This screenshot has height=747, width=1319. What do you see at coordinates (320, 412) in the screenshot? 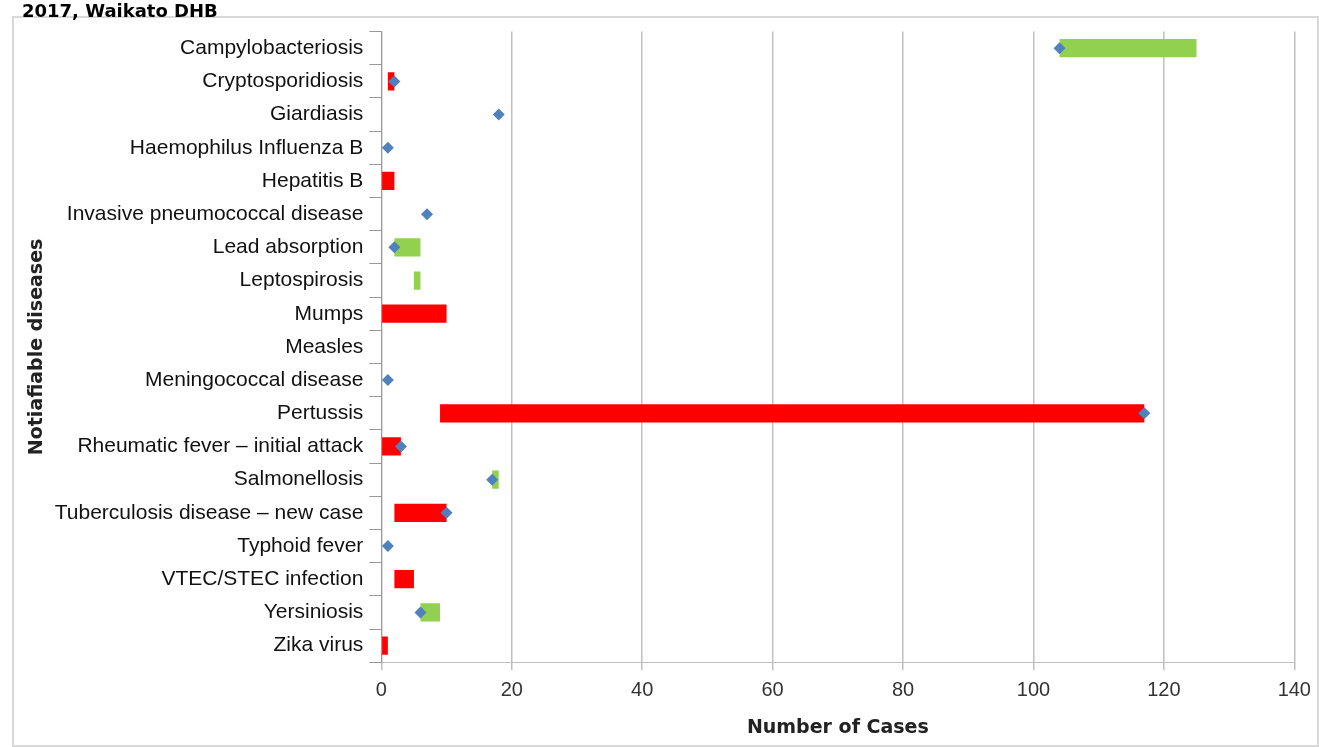
I see `y-tick-label: Pertussis` at bounding box center [320, 412].